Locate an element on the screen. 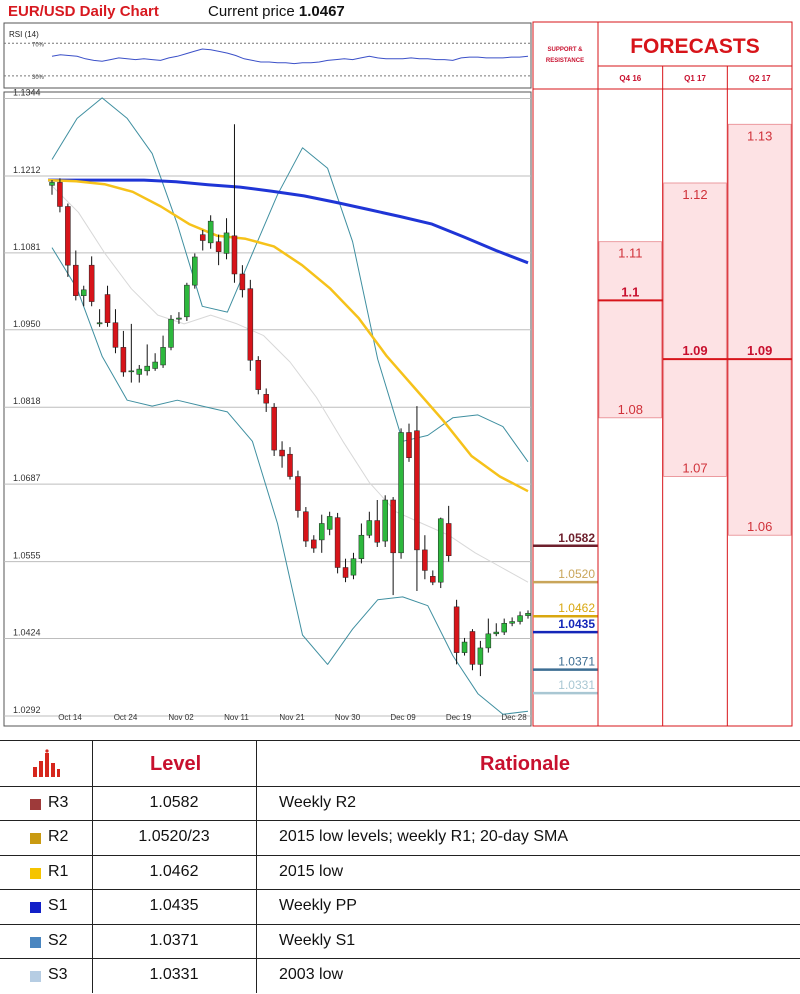 Image resolution: width=800 pixels, height=994 pixels. forecast-mid-label: 1.09 is located at coordinates (694, 350).